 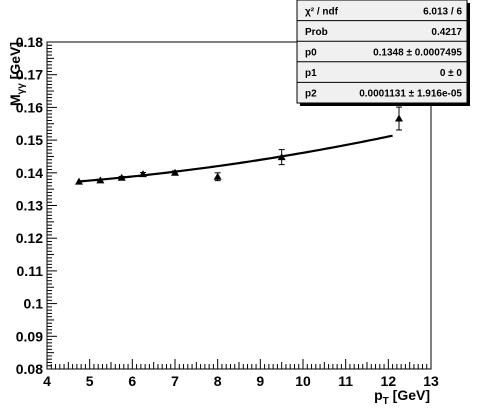 I want to click on stats-value: 6.013 / 6, so click(x=442, y=11).